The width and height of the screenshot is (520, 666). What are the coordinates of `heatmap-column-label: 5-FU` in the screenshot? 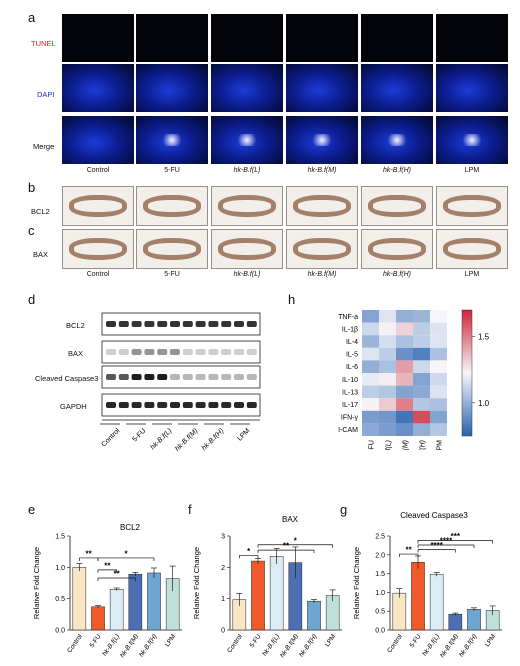 It's located at (372, 445).